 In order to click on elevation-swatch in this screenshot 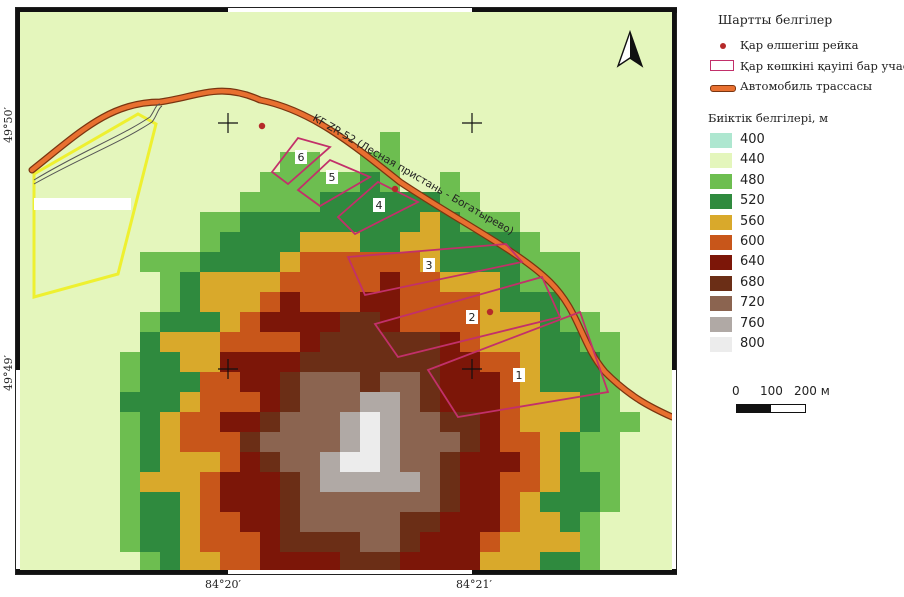, I will do `click(721, 222)`.